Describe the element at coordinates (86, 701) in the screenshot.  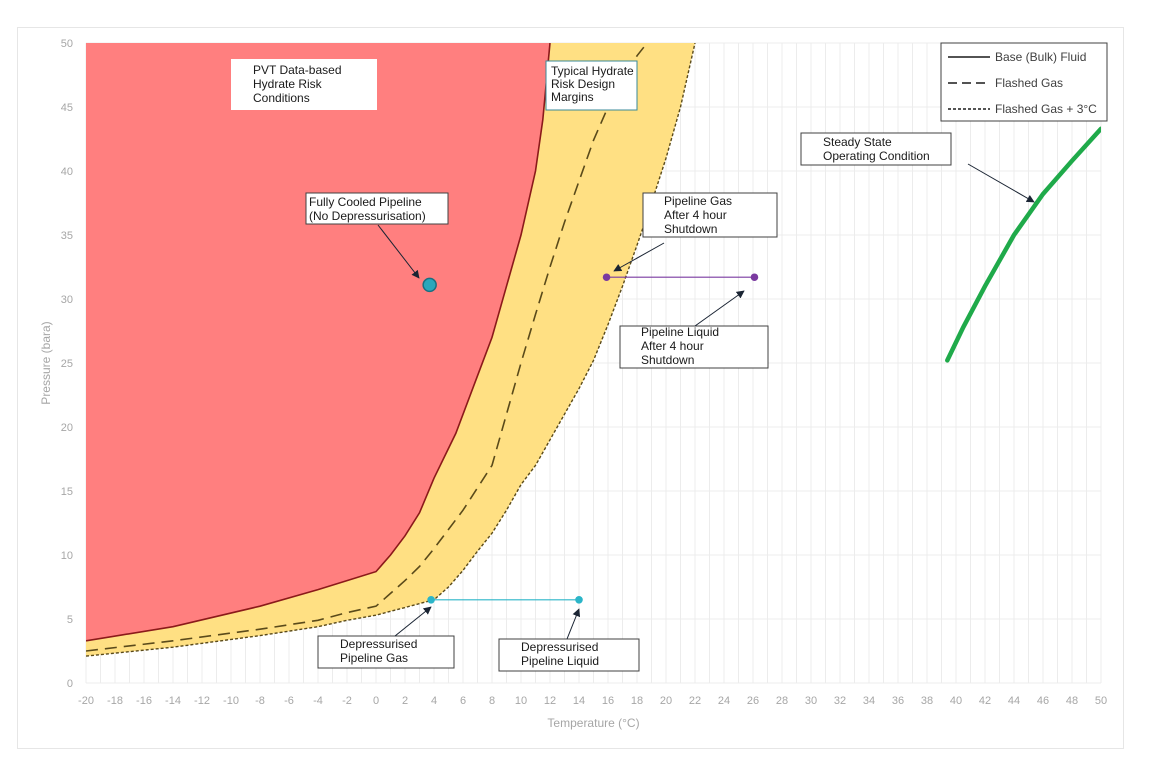
I see `x-tick-label: -20` at that location.